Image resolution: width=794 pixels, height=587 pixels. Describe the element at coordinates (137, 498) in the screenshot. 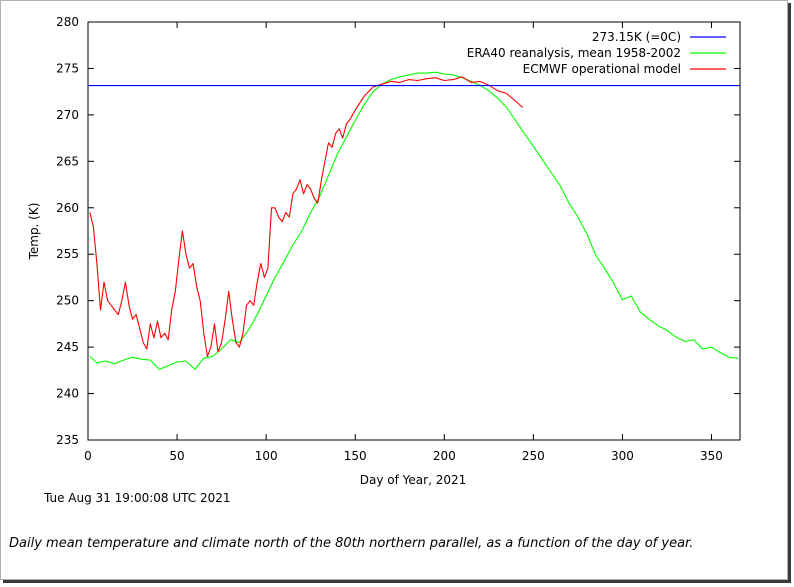

I see `timestamp: Tue Aug 31 19:00:08 UTC 2021` at that location.